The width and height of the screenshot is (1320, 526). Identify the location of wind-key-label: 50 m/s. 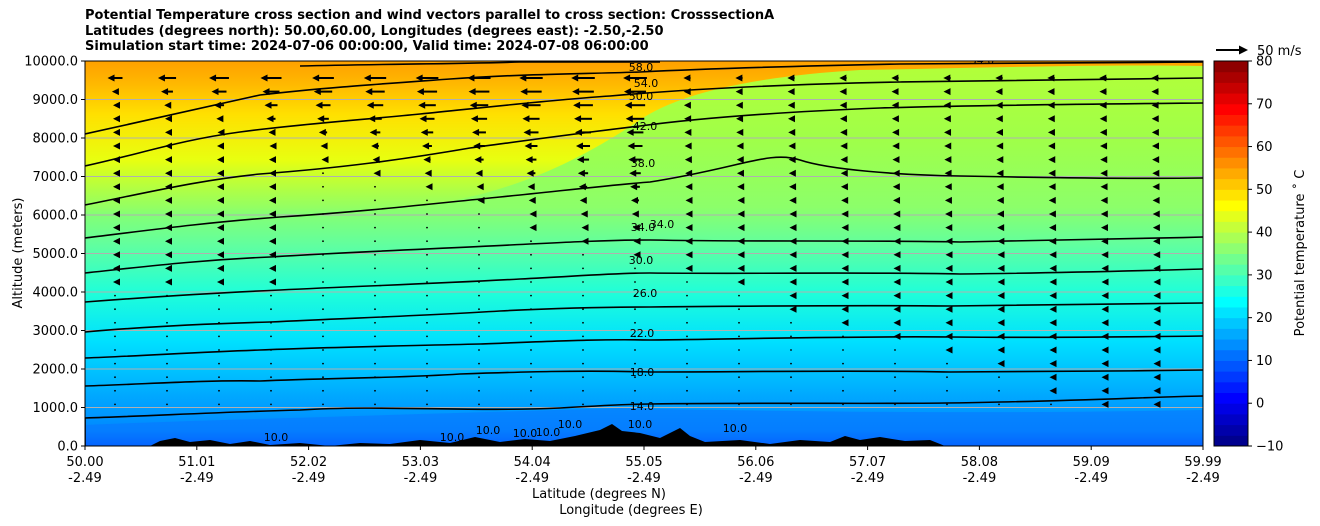
(1279, 51).